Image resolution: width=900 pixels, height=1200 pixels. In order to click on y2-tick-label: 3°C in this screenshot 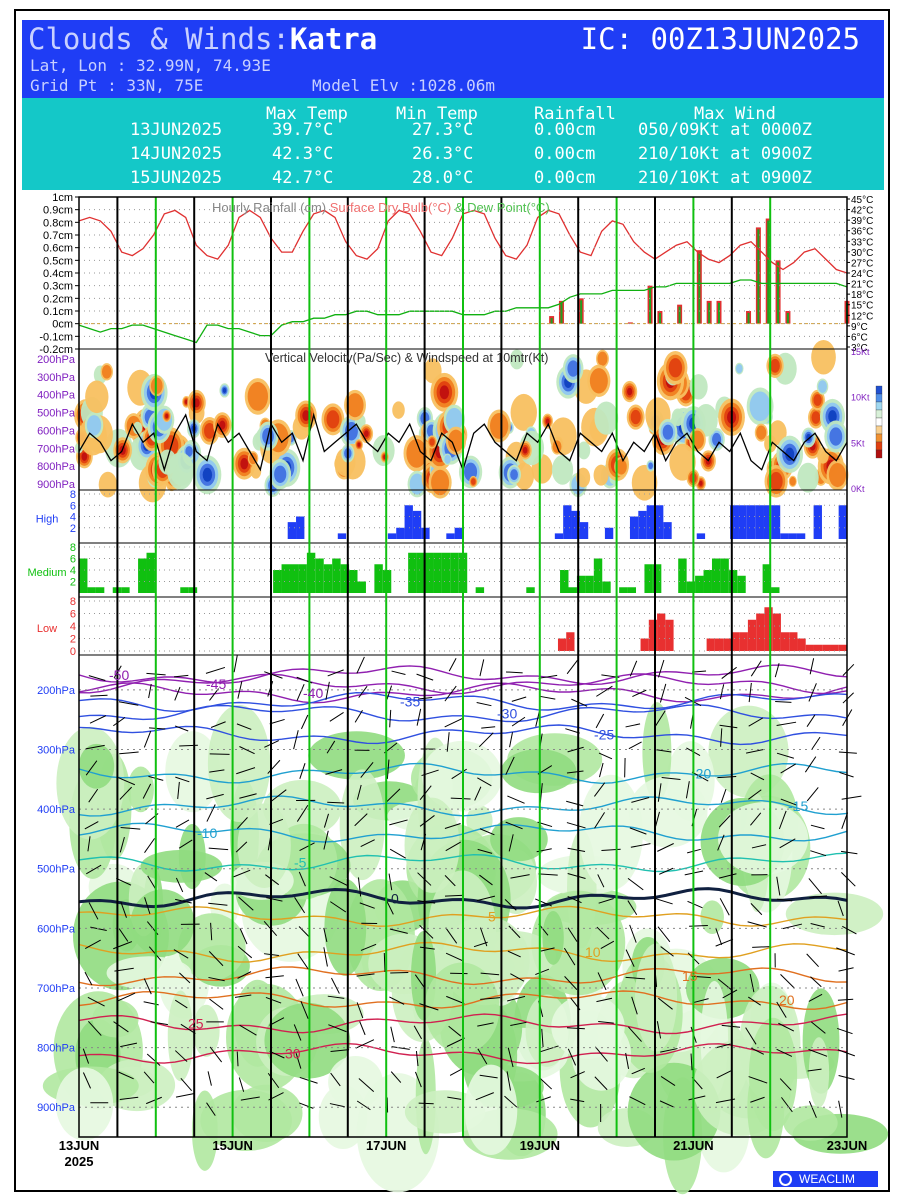, I will do `click(859, 348)`.